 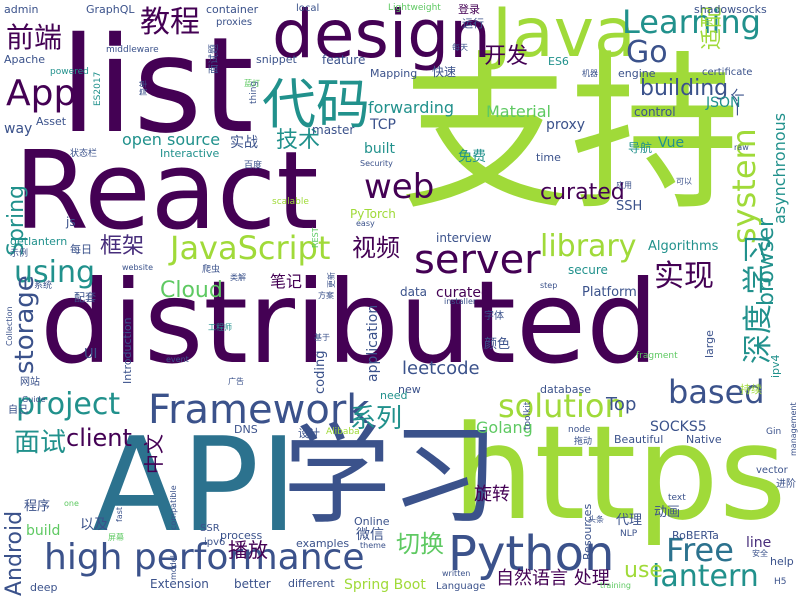 I want to click on word-pytorch: PyTorch, so click(x=373, y=214).